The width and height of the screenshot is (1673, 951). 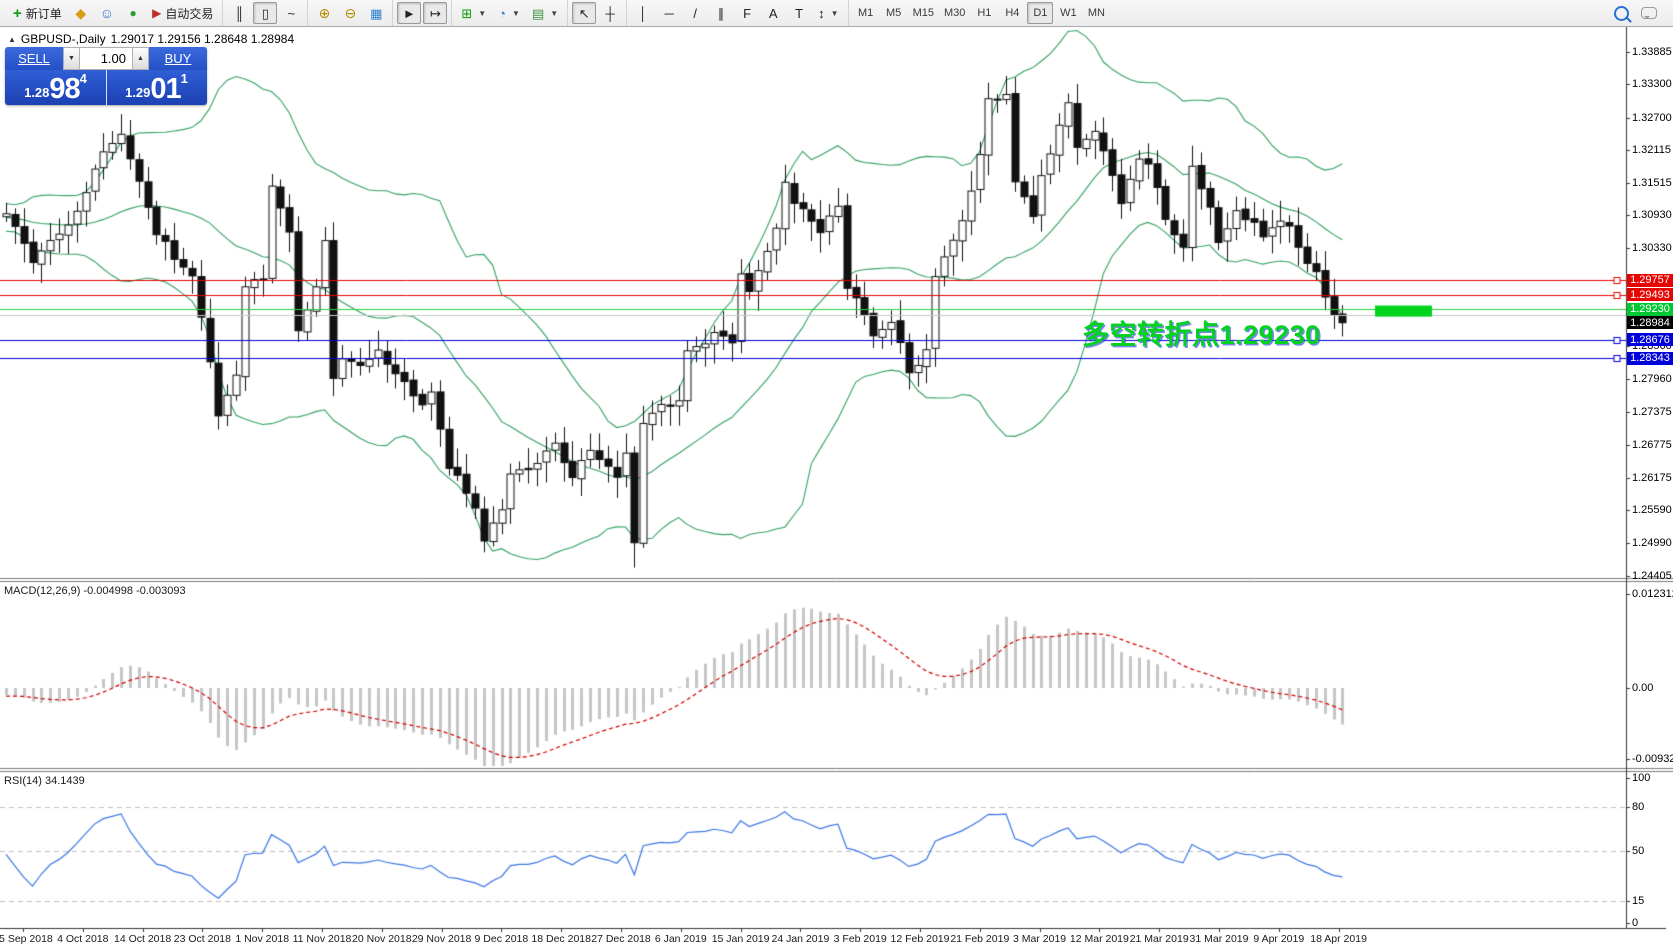 What do you see at coordinates (1201, 335) in the screenshot?
I see `annotation-text: 多空转折点1.29230` at bounding box center [1201, 335].